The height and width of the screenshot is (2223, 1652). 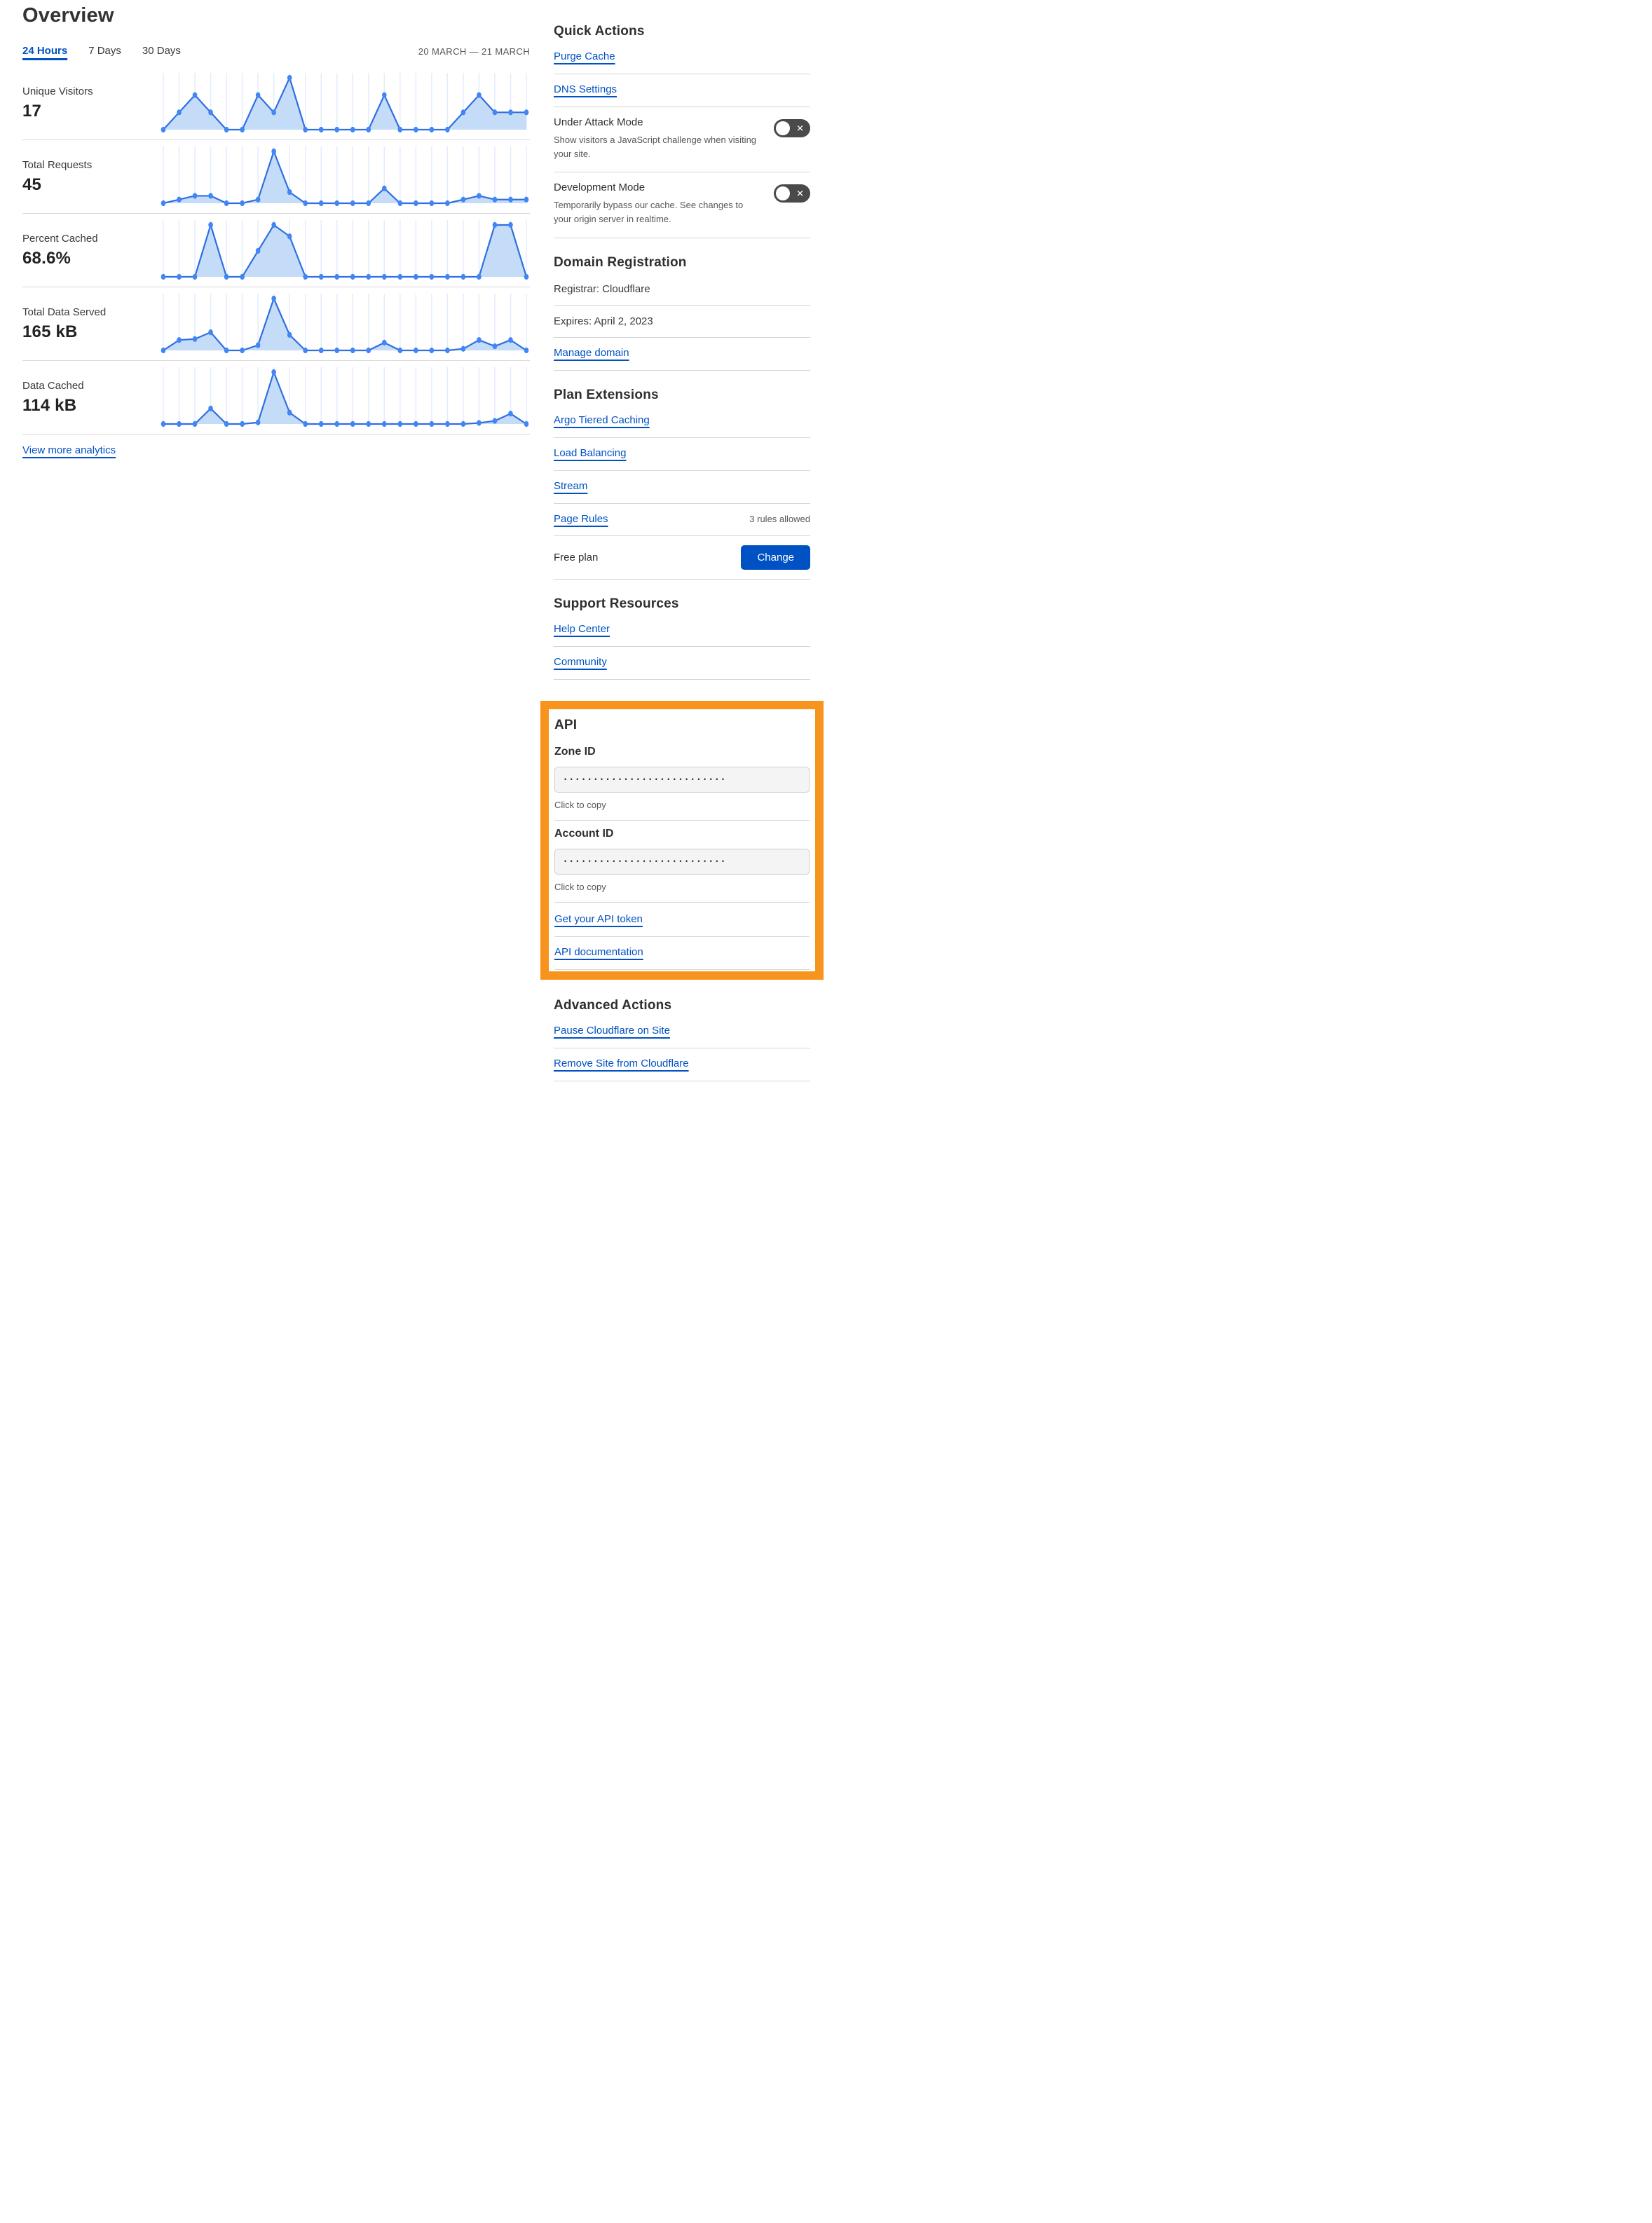 What do you see at coordinates (682, 638) in the screenshot?
I see `support-resources-section: Support Resources Help Center Community` at bounding box center [682, 638].